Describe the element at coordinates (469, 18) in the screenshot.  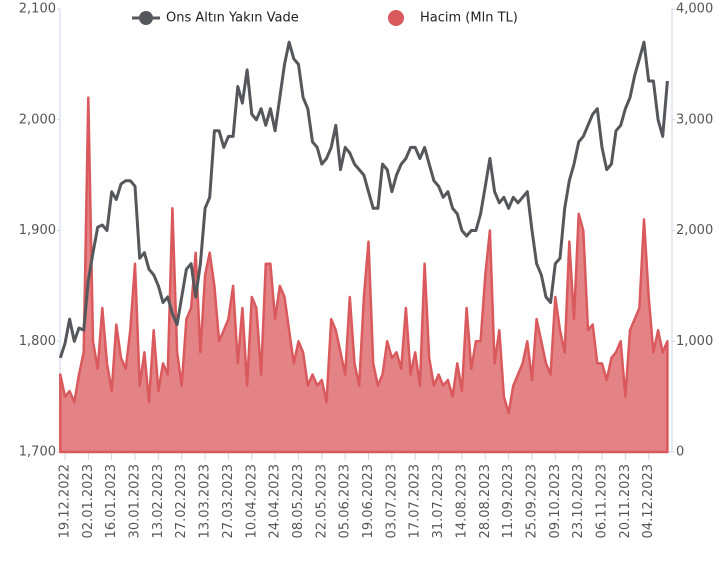
I see `legend-label: Hacim (Mln TL)` at that location.